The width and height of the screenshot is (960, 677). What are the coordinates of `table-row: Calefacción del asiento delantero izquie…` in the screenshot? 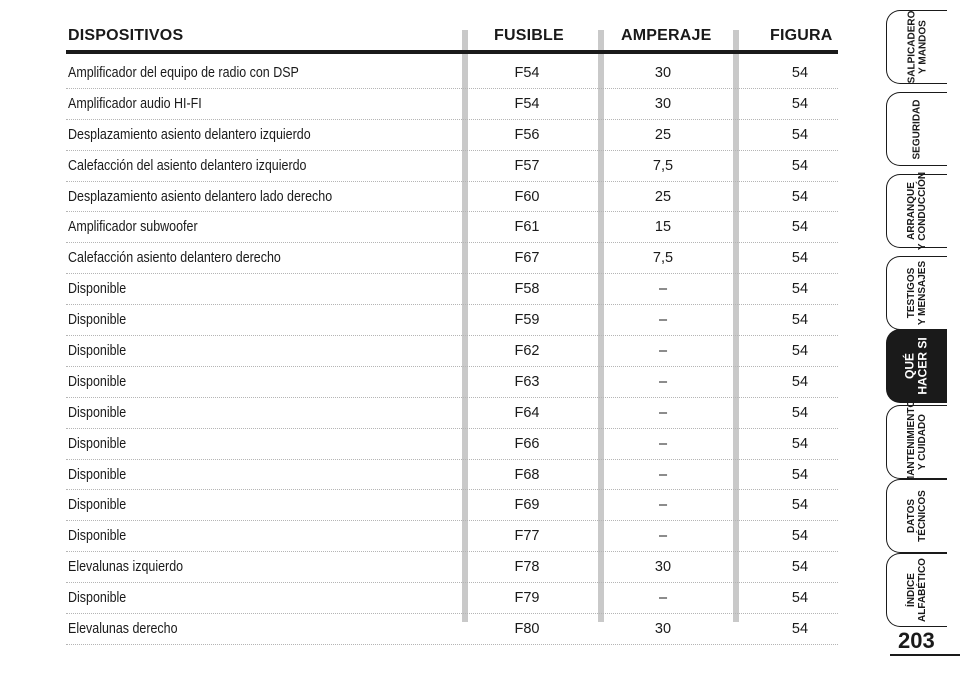 It's located at (452, 166).